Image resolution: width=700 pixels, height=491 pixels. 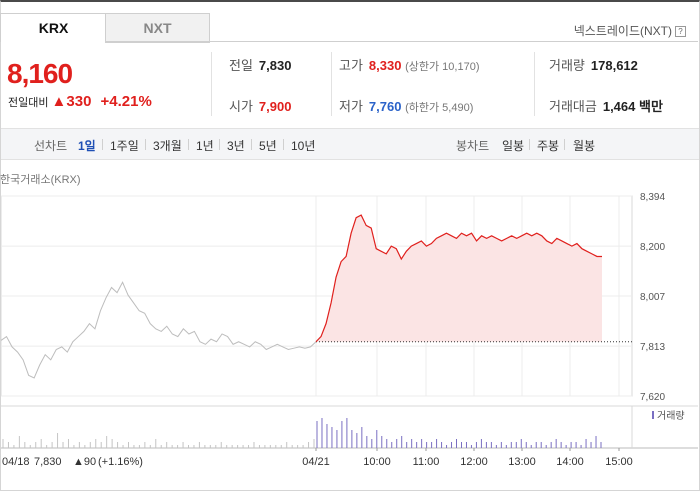 What do you see at coordinates (622, 31) in the screenshot?
I see `nextrade-link-label: 넥스트레이드(NXT)` at bounding box center [622, 31].